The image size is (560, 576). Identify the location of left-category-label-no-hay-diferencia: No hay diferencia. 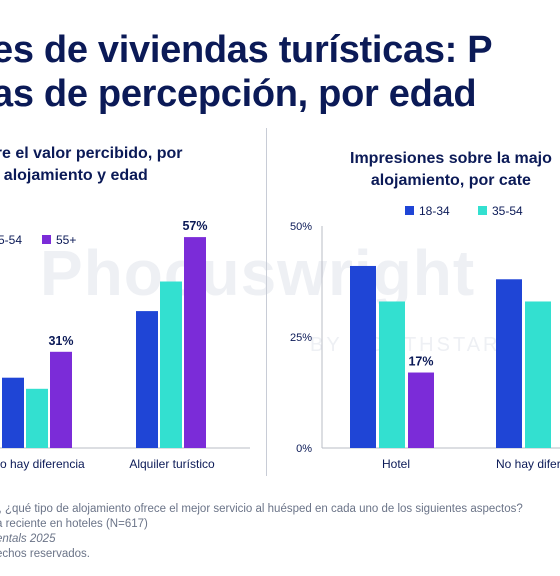
(42, 464).